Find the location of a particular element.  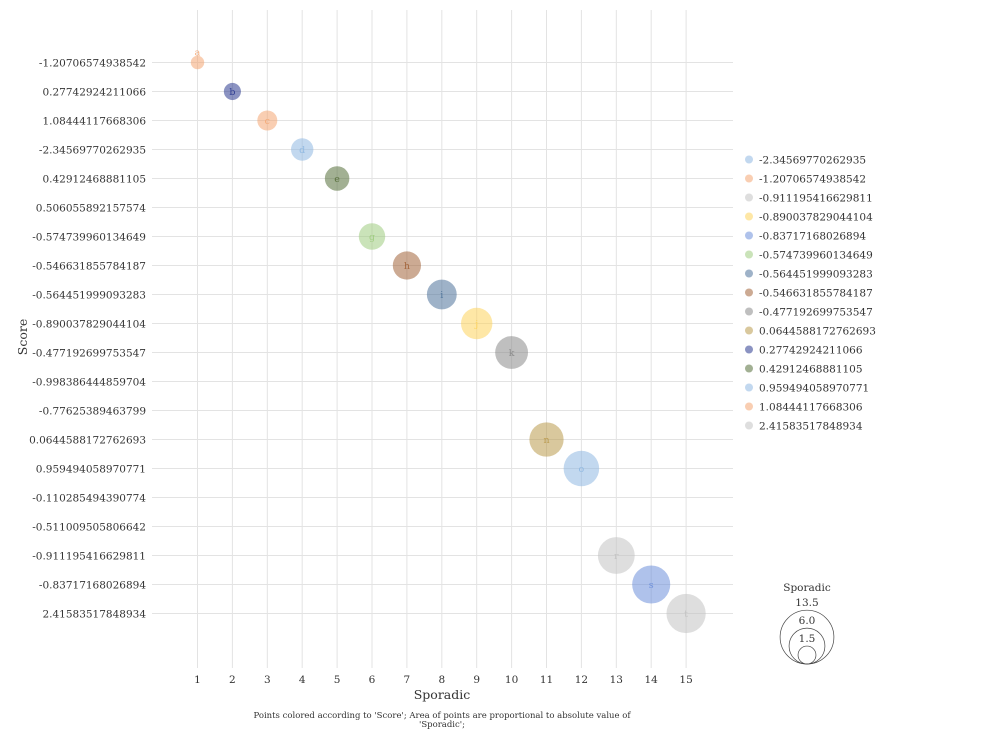

x-tick-labels: 1 2 3 4 5 6 7 8 9 10 11 12 13 14 15 is located at coordinates (443, 680).